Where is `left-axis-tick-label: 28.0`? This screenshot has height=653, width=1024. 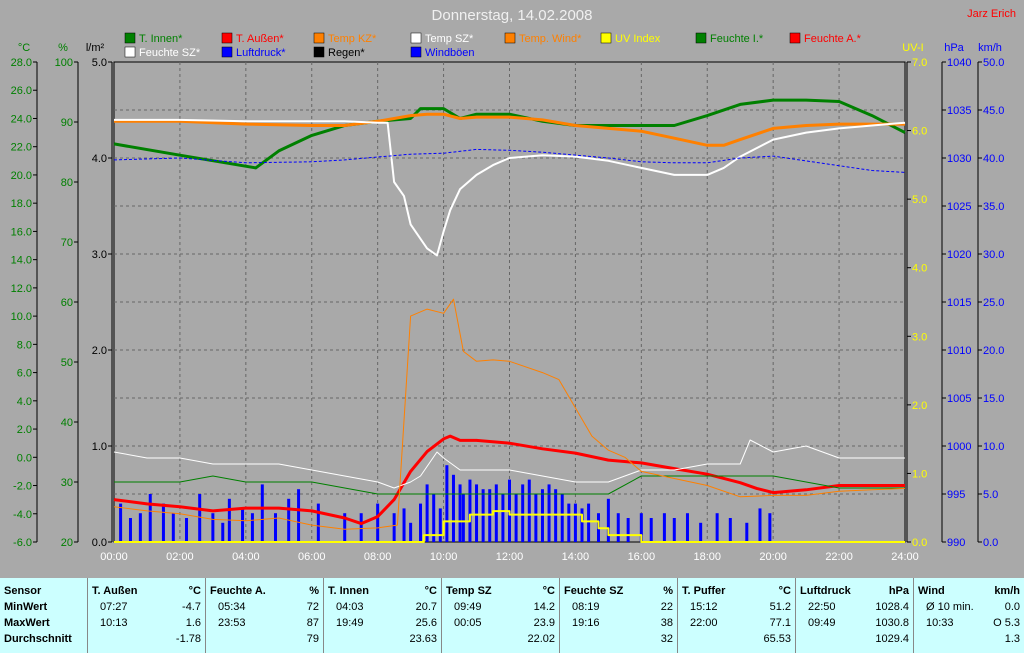
left-axis-tick-label: 28.0 is located at coordinates (21, 63).